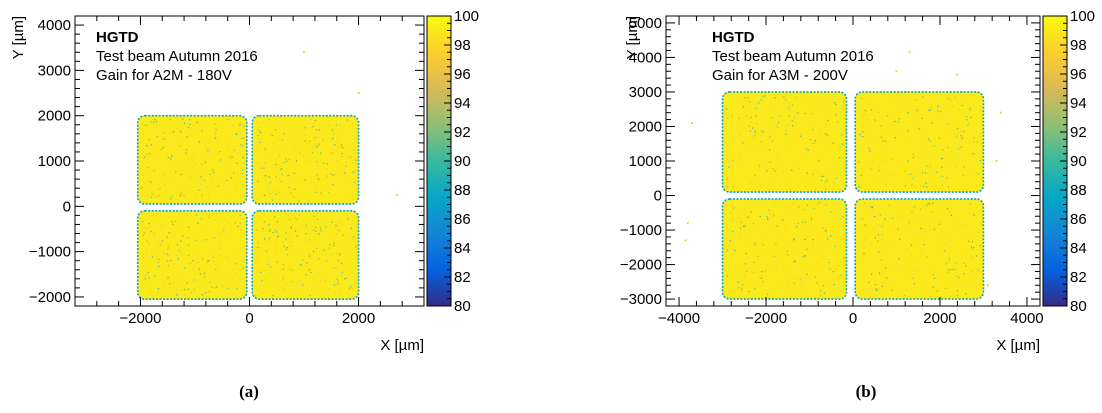 This screenshot has width=1102, height=413. What do you see at coordinates (679, 318) in the screenshot?
I see `x-tick-label: −4000` at bounding box center [679, 318].